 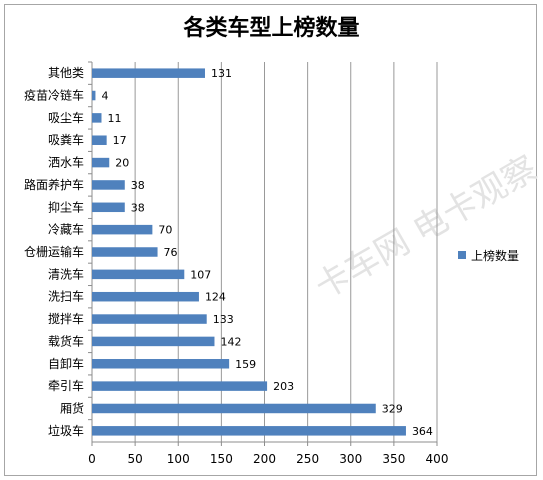 What do you see at coordinates (72, 407) in the screenshot?
I see `category-label: 厢货` at bounding box center [72, 407].